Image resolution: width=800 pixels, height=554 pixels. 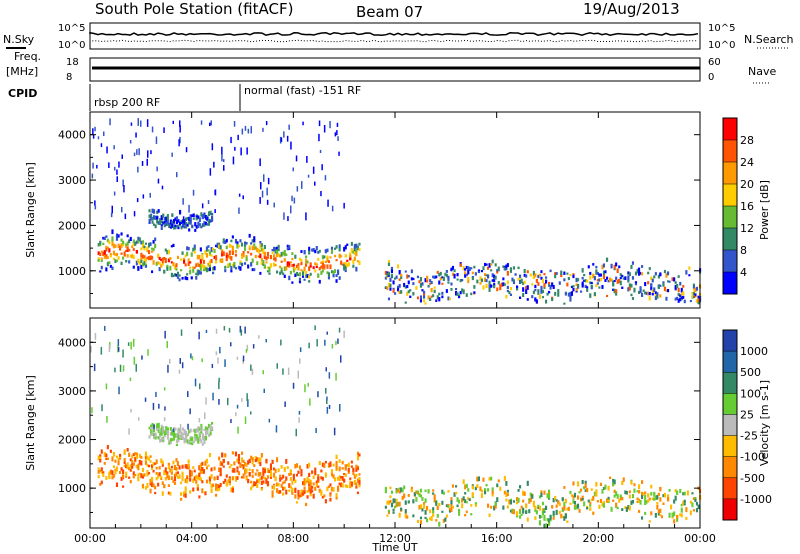 What do you see at coordinates (730, 509) in the screenshot?
I see `colorbar-swatch` at bounding box center [730, 509].